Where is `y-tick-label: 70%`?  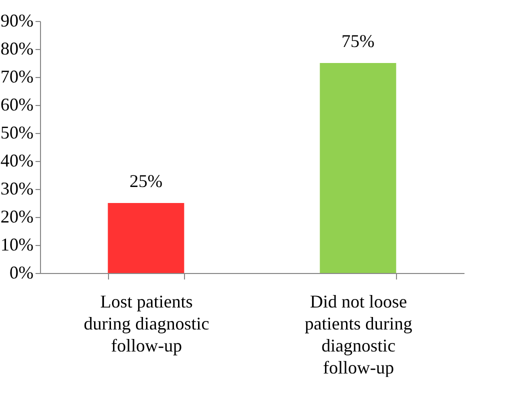
y-tick-label: 70% is located at coordinates (17, 76).